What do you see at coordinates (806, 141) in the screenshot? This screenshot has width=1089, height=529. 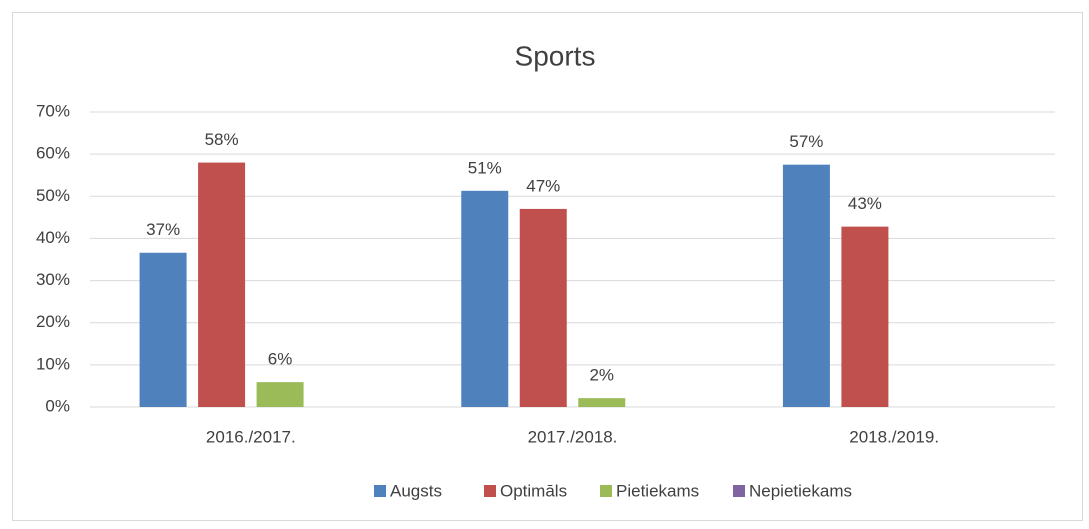 I see `data-label: 57%` at bounding box center [806, 141].